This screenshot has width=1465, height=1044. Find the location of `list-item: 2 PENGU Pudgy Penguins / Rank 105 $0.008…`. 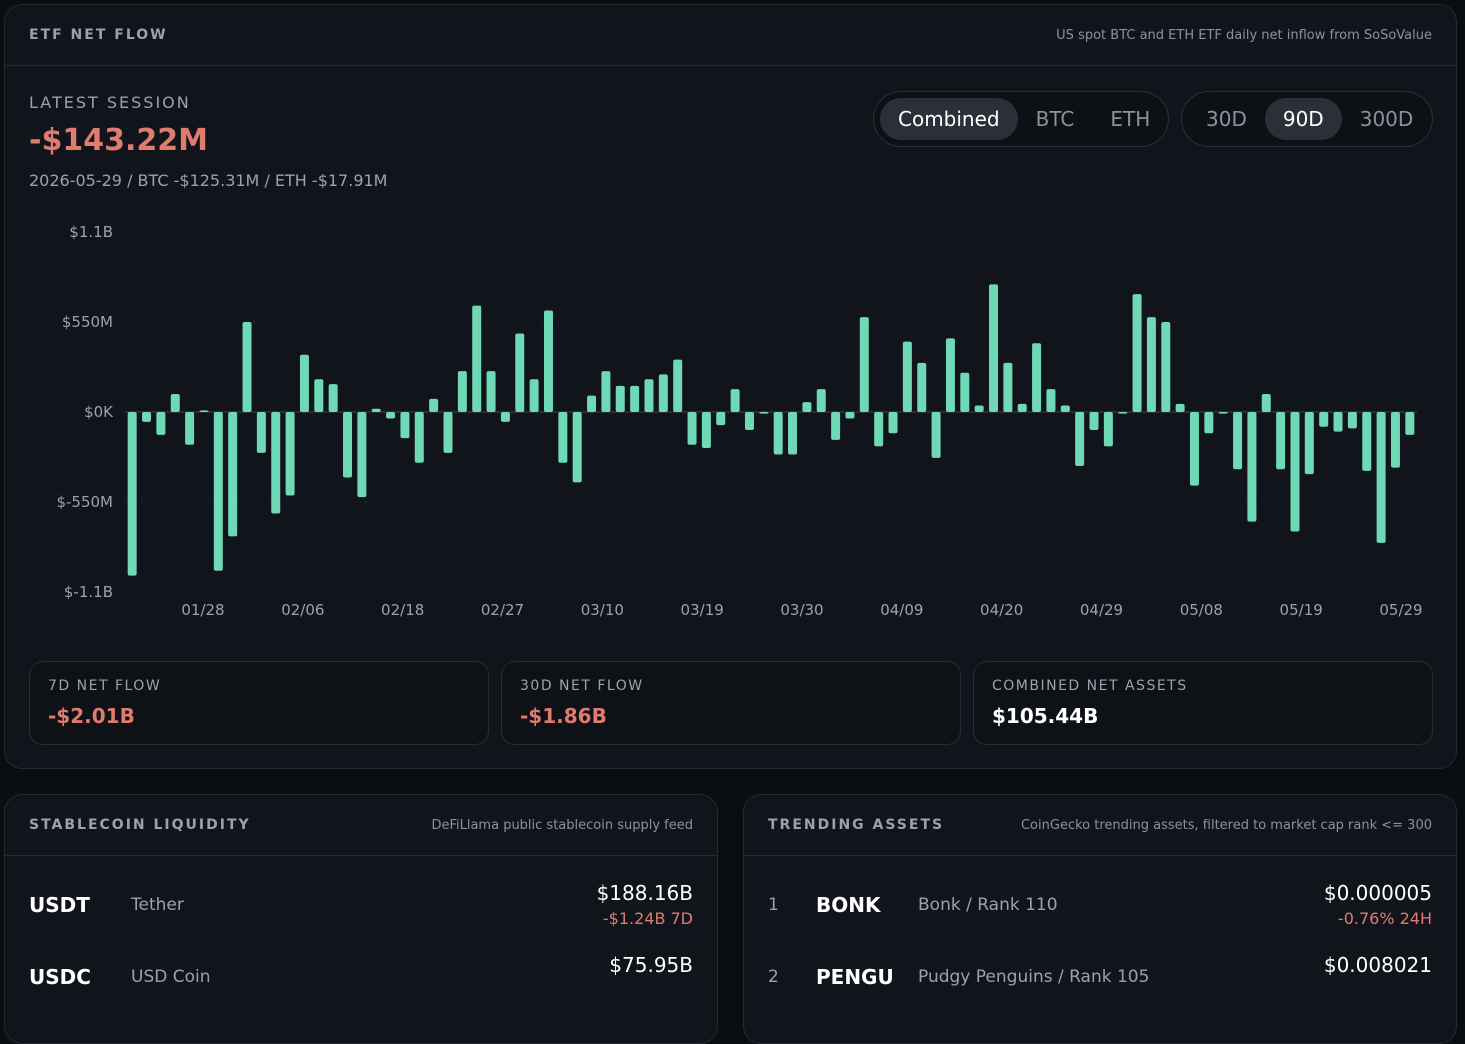

list-item: 2 PENGU Pudgy Penguins / Rank 105 $0.008… is located at coordinates (1100, 978).